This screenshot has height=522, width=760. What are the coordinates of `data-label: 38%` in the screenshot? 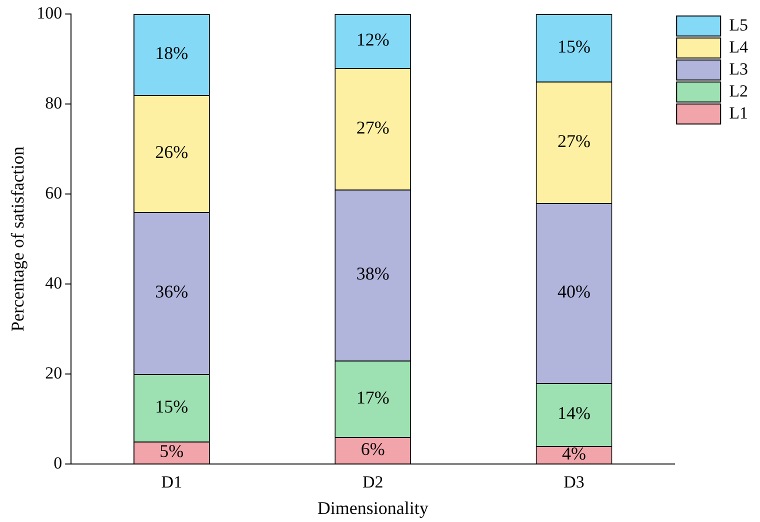 It's located at (373, 274).